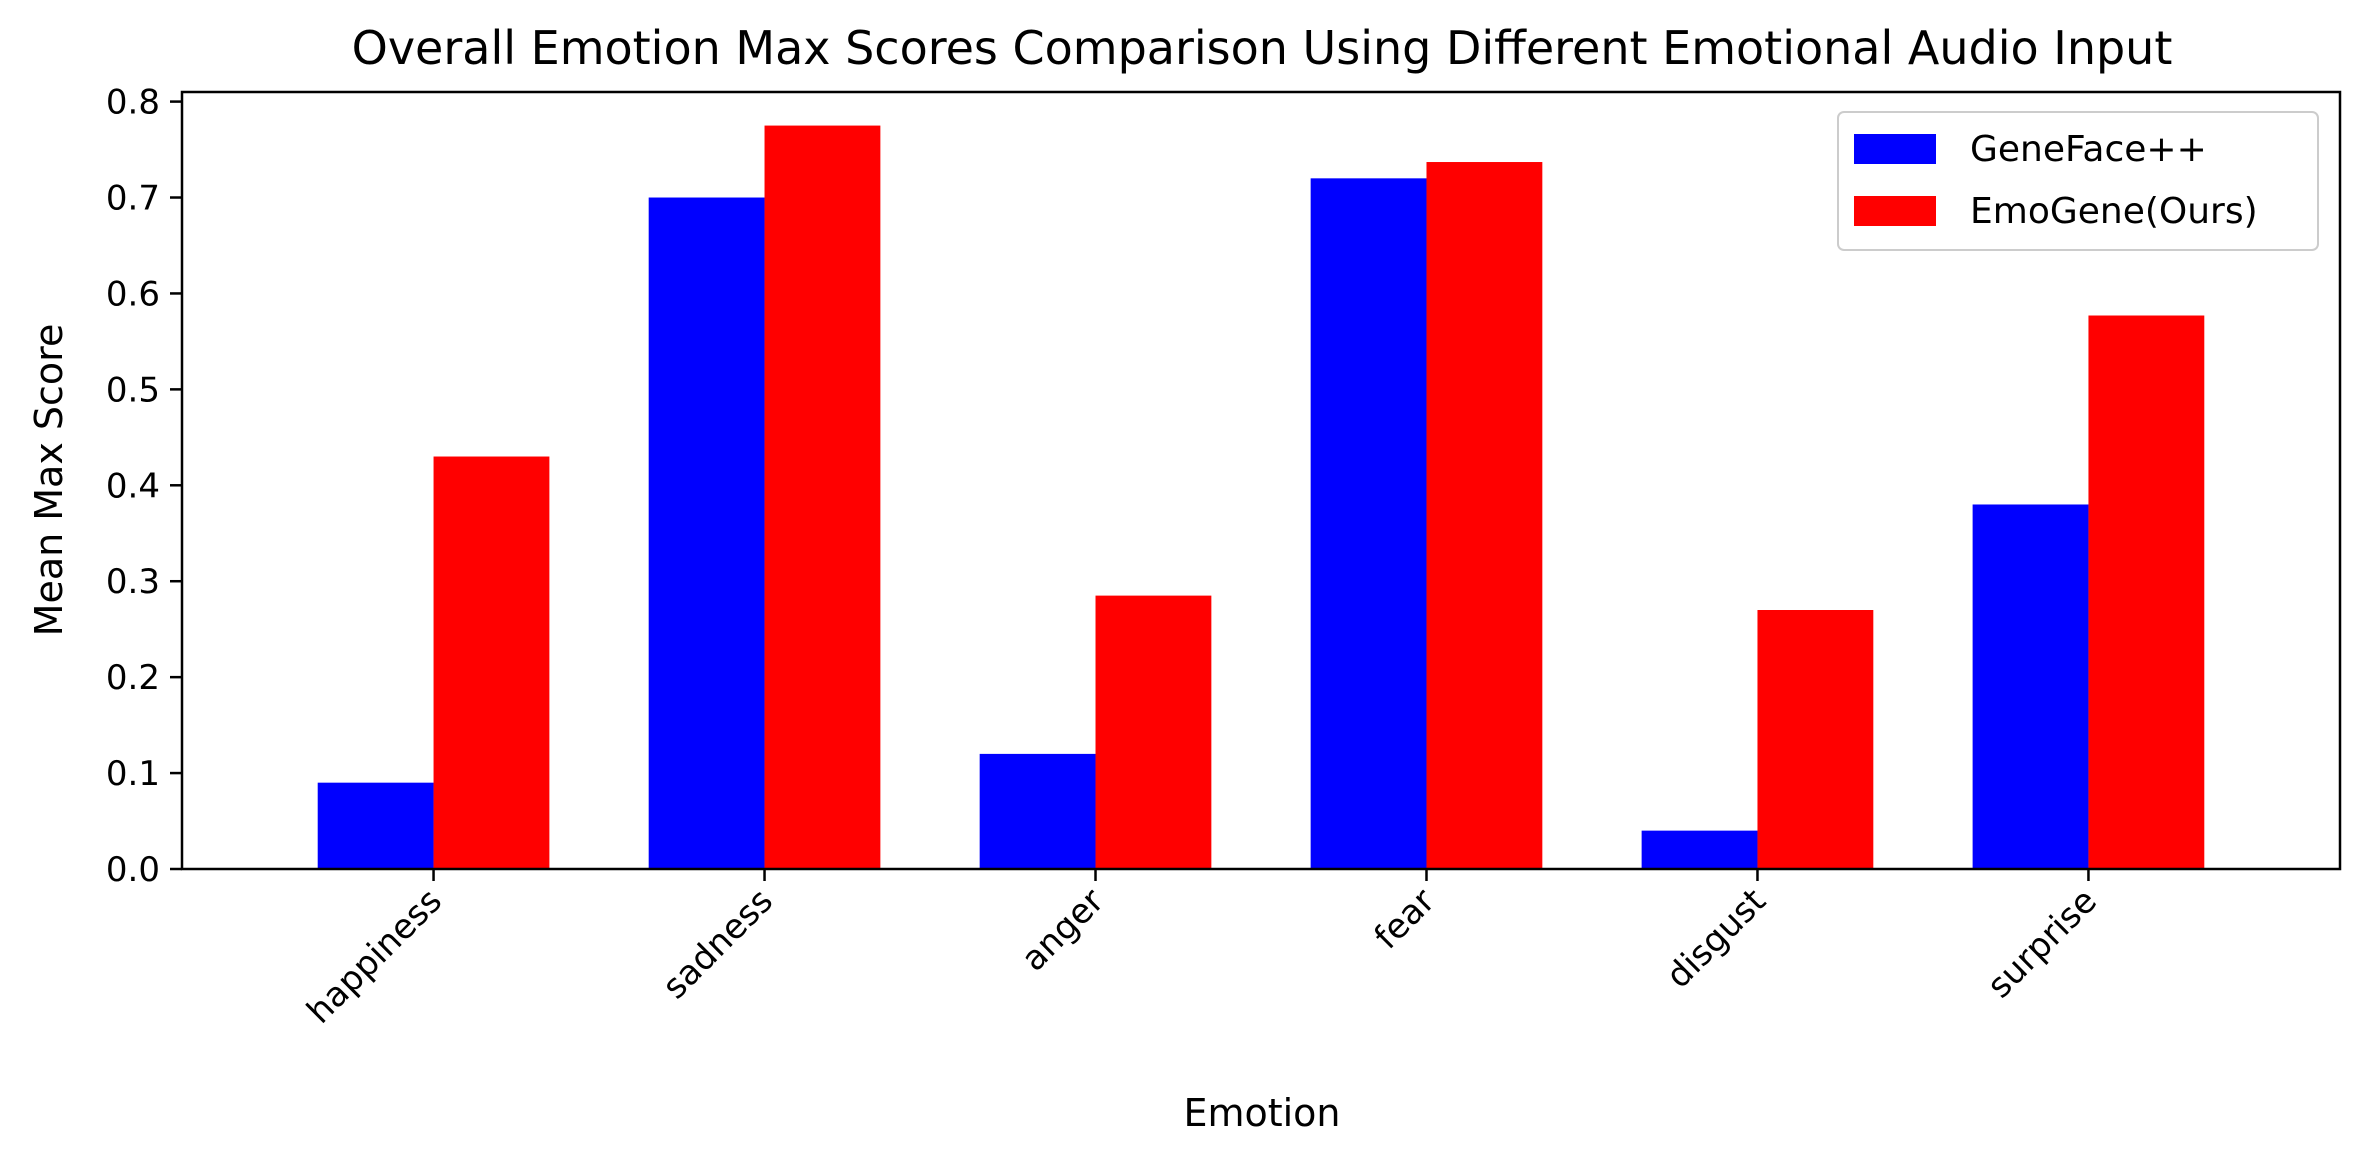  Describe the element at coordinates (133, 103) in the screenshot. I see `y-tick-label: 0.8` at that location.